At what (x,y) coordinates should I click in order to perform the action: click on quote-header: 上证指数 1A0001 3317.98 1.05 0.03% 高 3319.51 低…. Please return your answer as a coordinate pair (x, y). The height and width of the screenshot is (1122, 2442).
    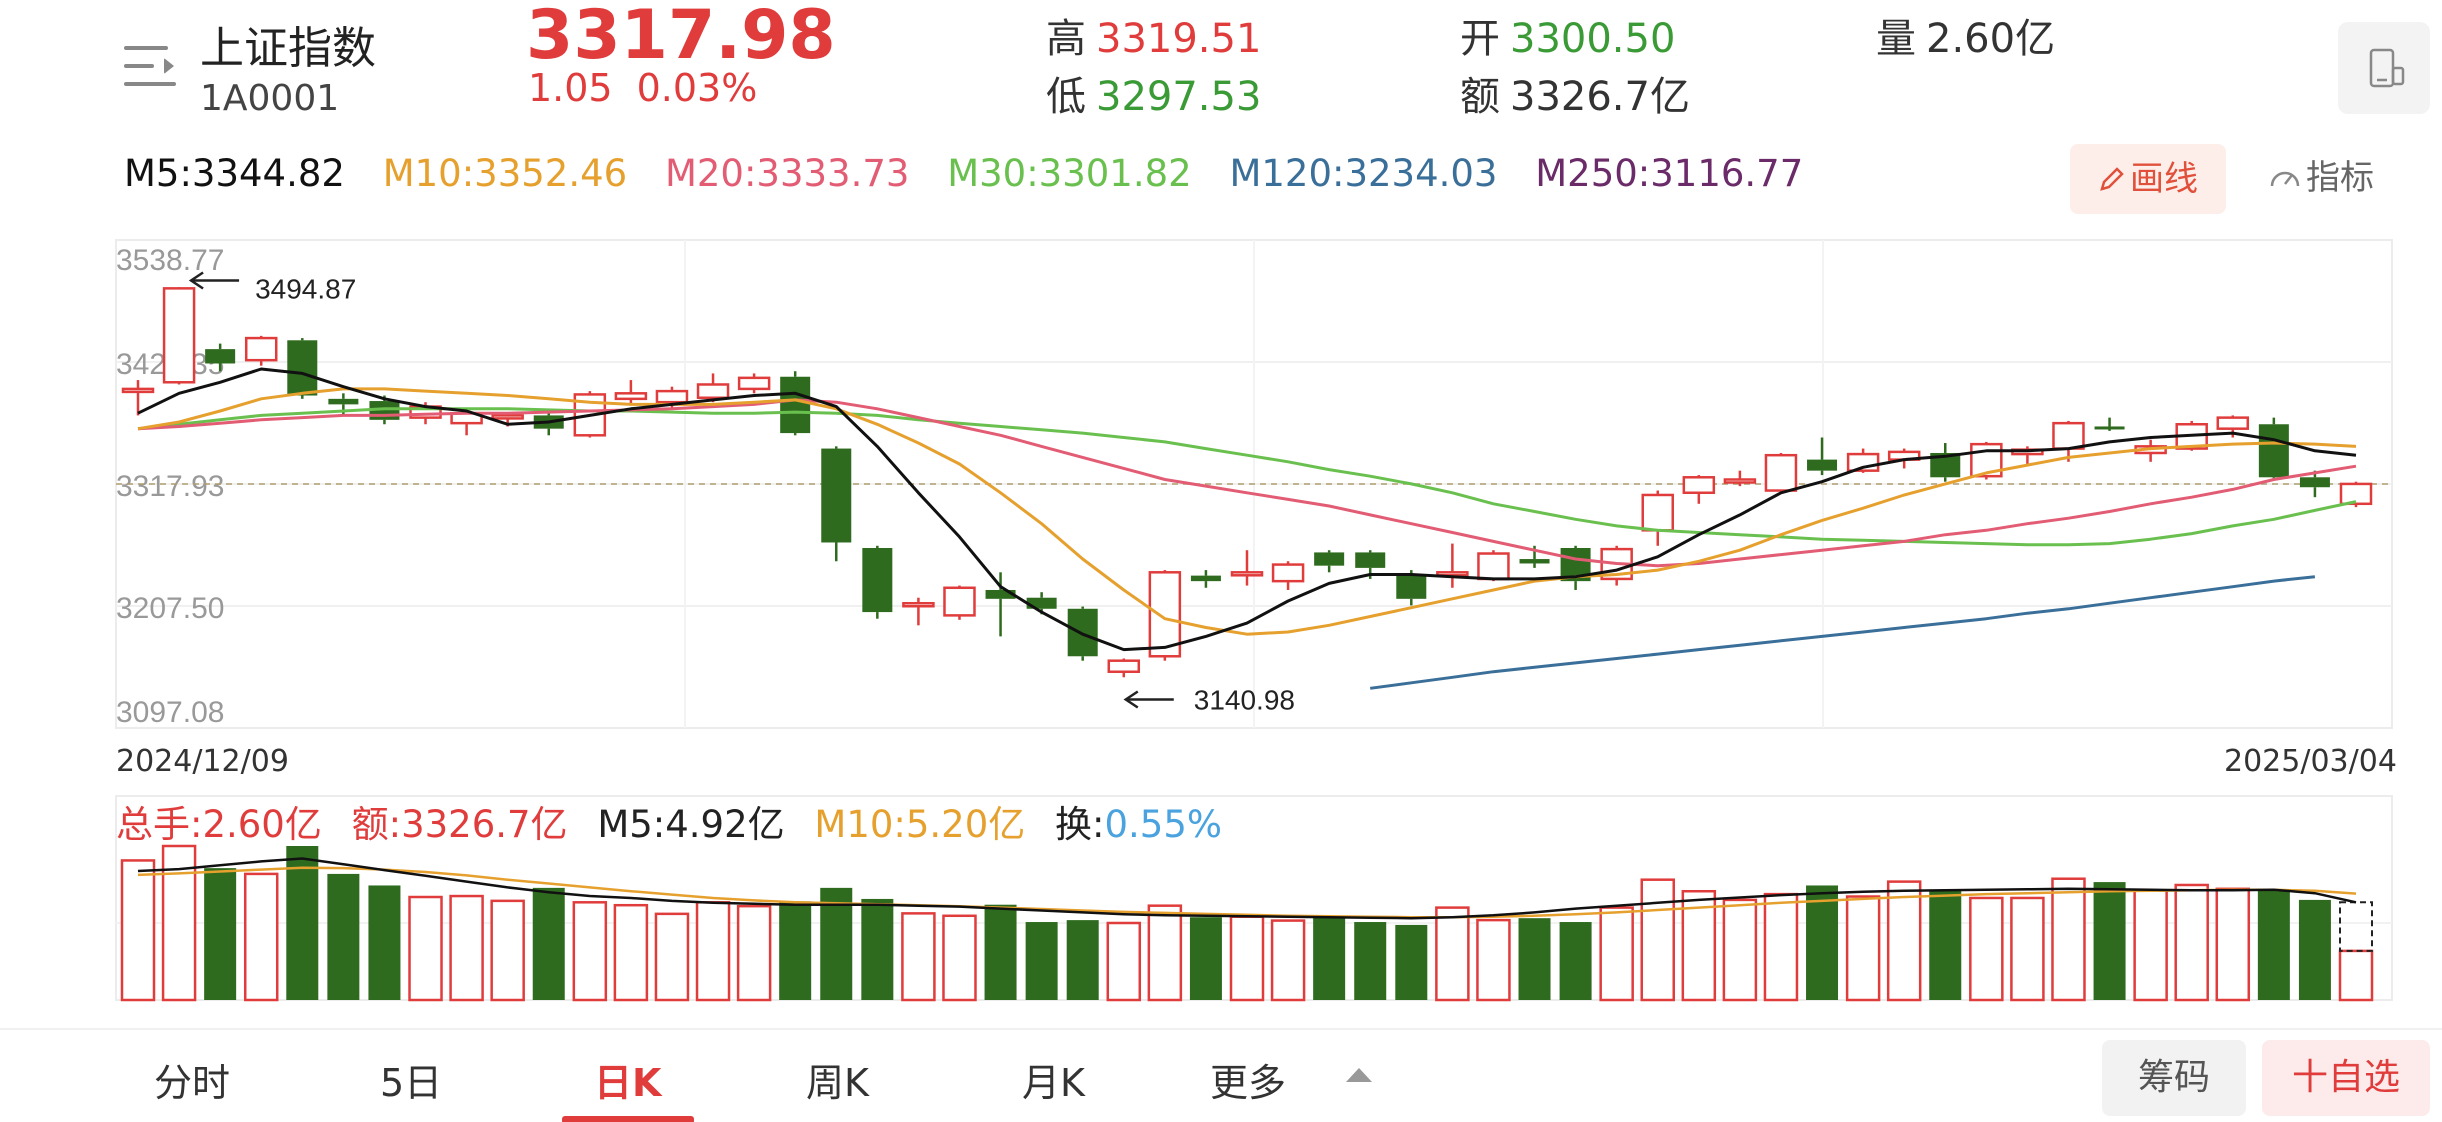
    Looking at the image, I should click on (1221, 66).